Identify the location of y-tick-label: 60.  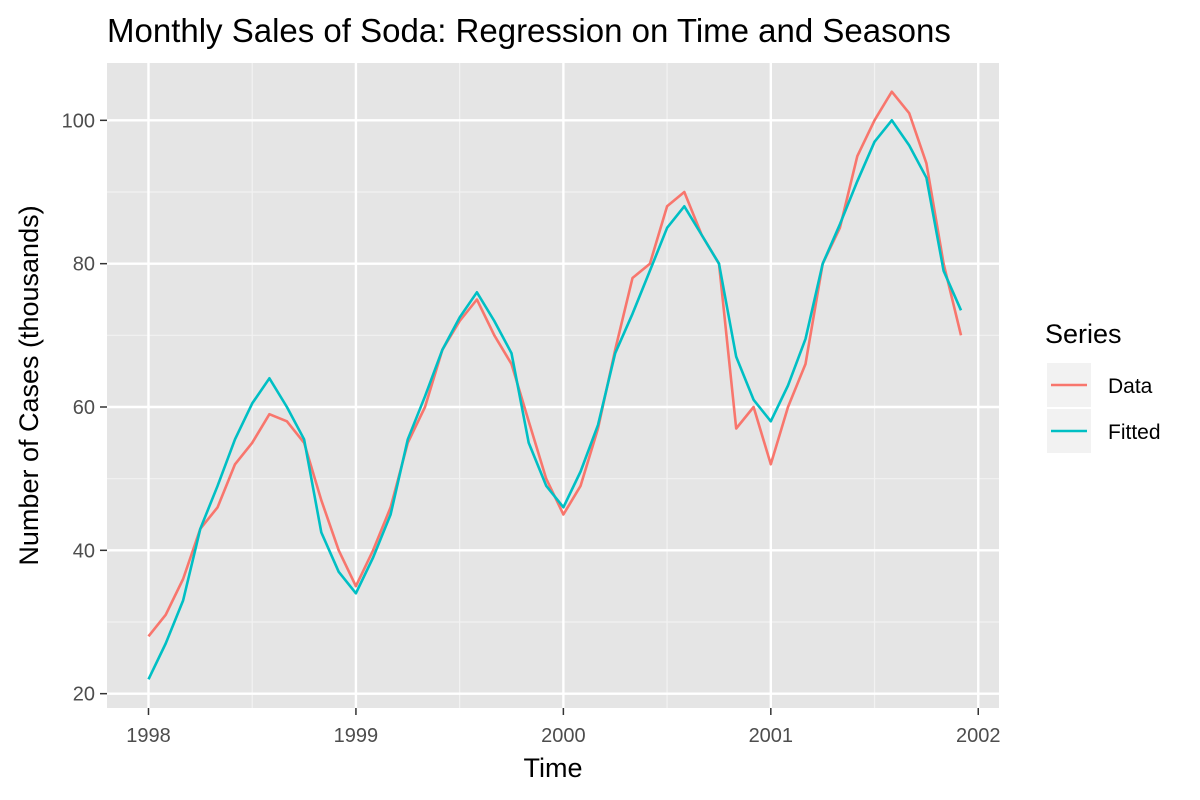
(84, 408).